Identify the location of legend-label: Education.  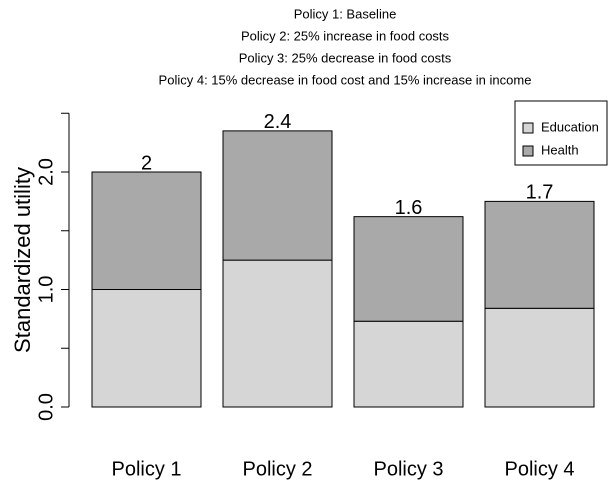
(570, 126).